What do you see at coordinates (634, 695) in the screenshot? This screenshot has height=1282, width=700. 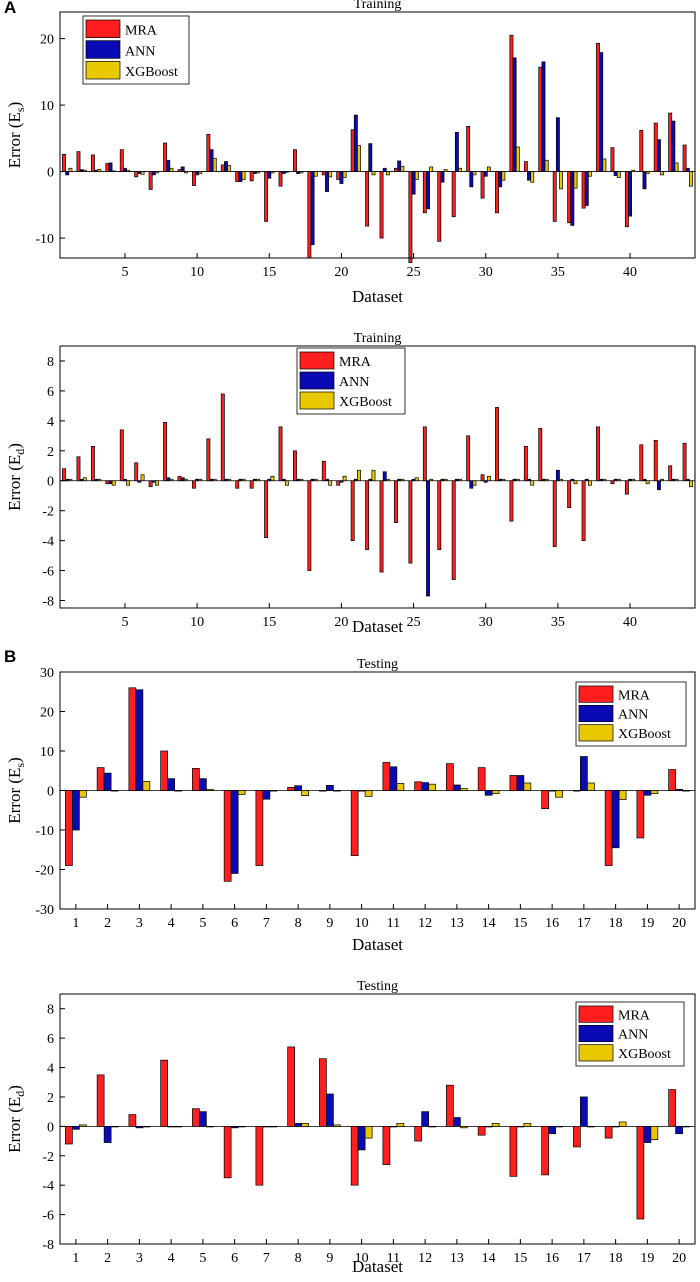 I see `legend-label-mra: MRA` at bounding box center [634, 695].